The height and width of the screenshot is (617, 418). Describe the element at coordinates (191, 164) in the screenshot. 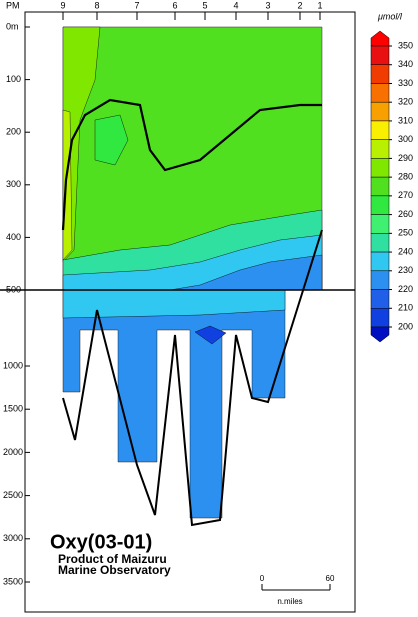

I see `key-contour` at that location.